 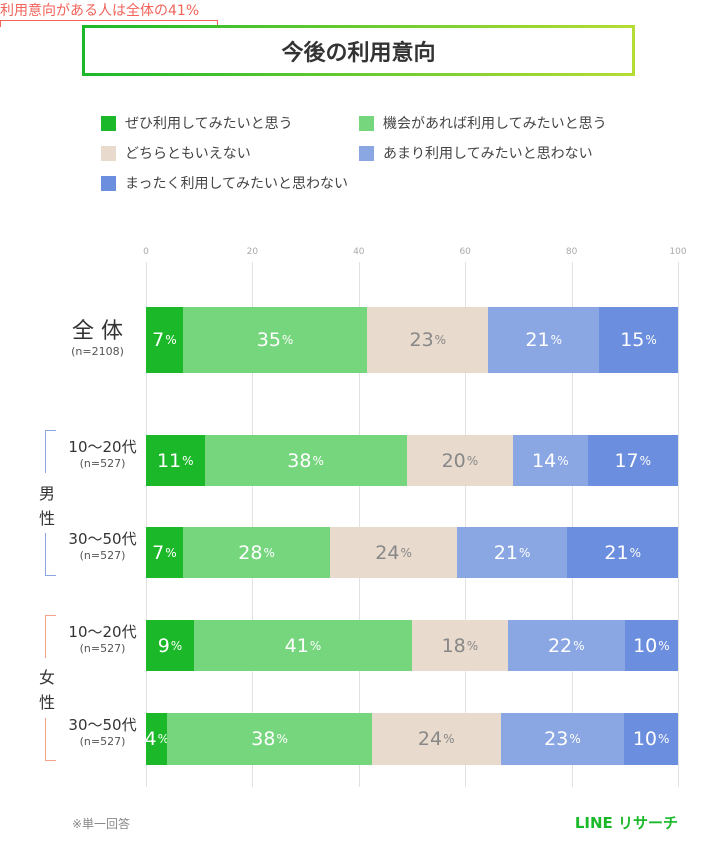 What do you see at coordinates (571, 252) in the screenshot?
I see `x-tick-label: 80` at bounding box center [571, 252].